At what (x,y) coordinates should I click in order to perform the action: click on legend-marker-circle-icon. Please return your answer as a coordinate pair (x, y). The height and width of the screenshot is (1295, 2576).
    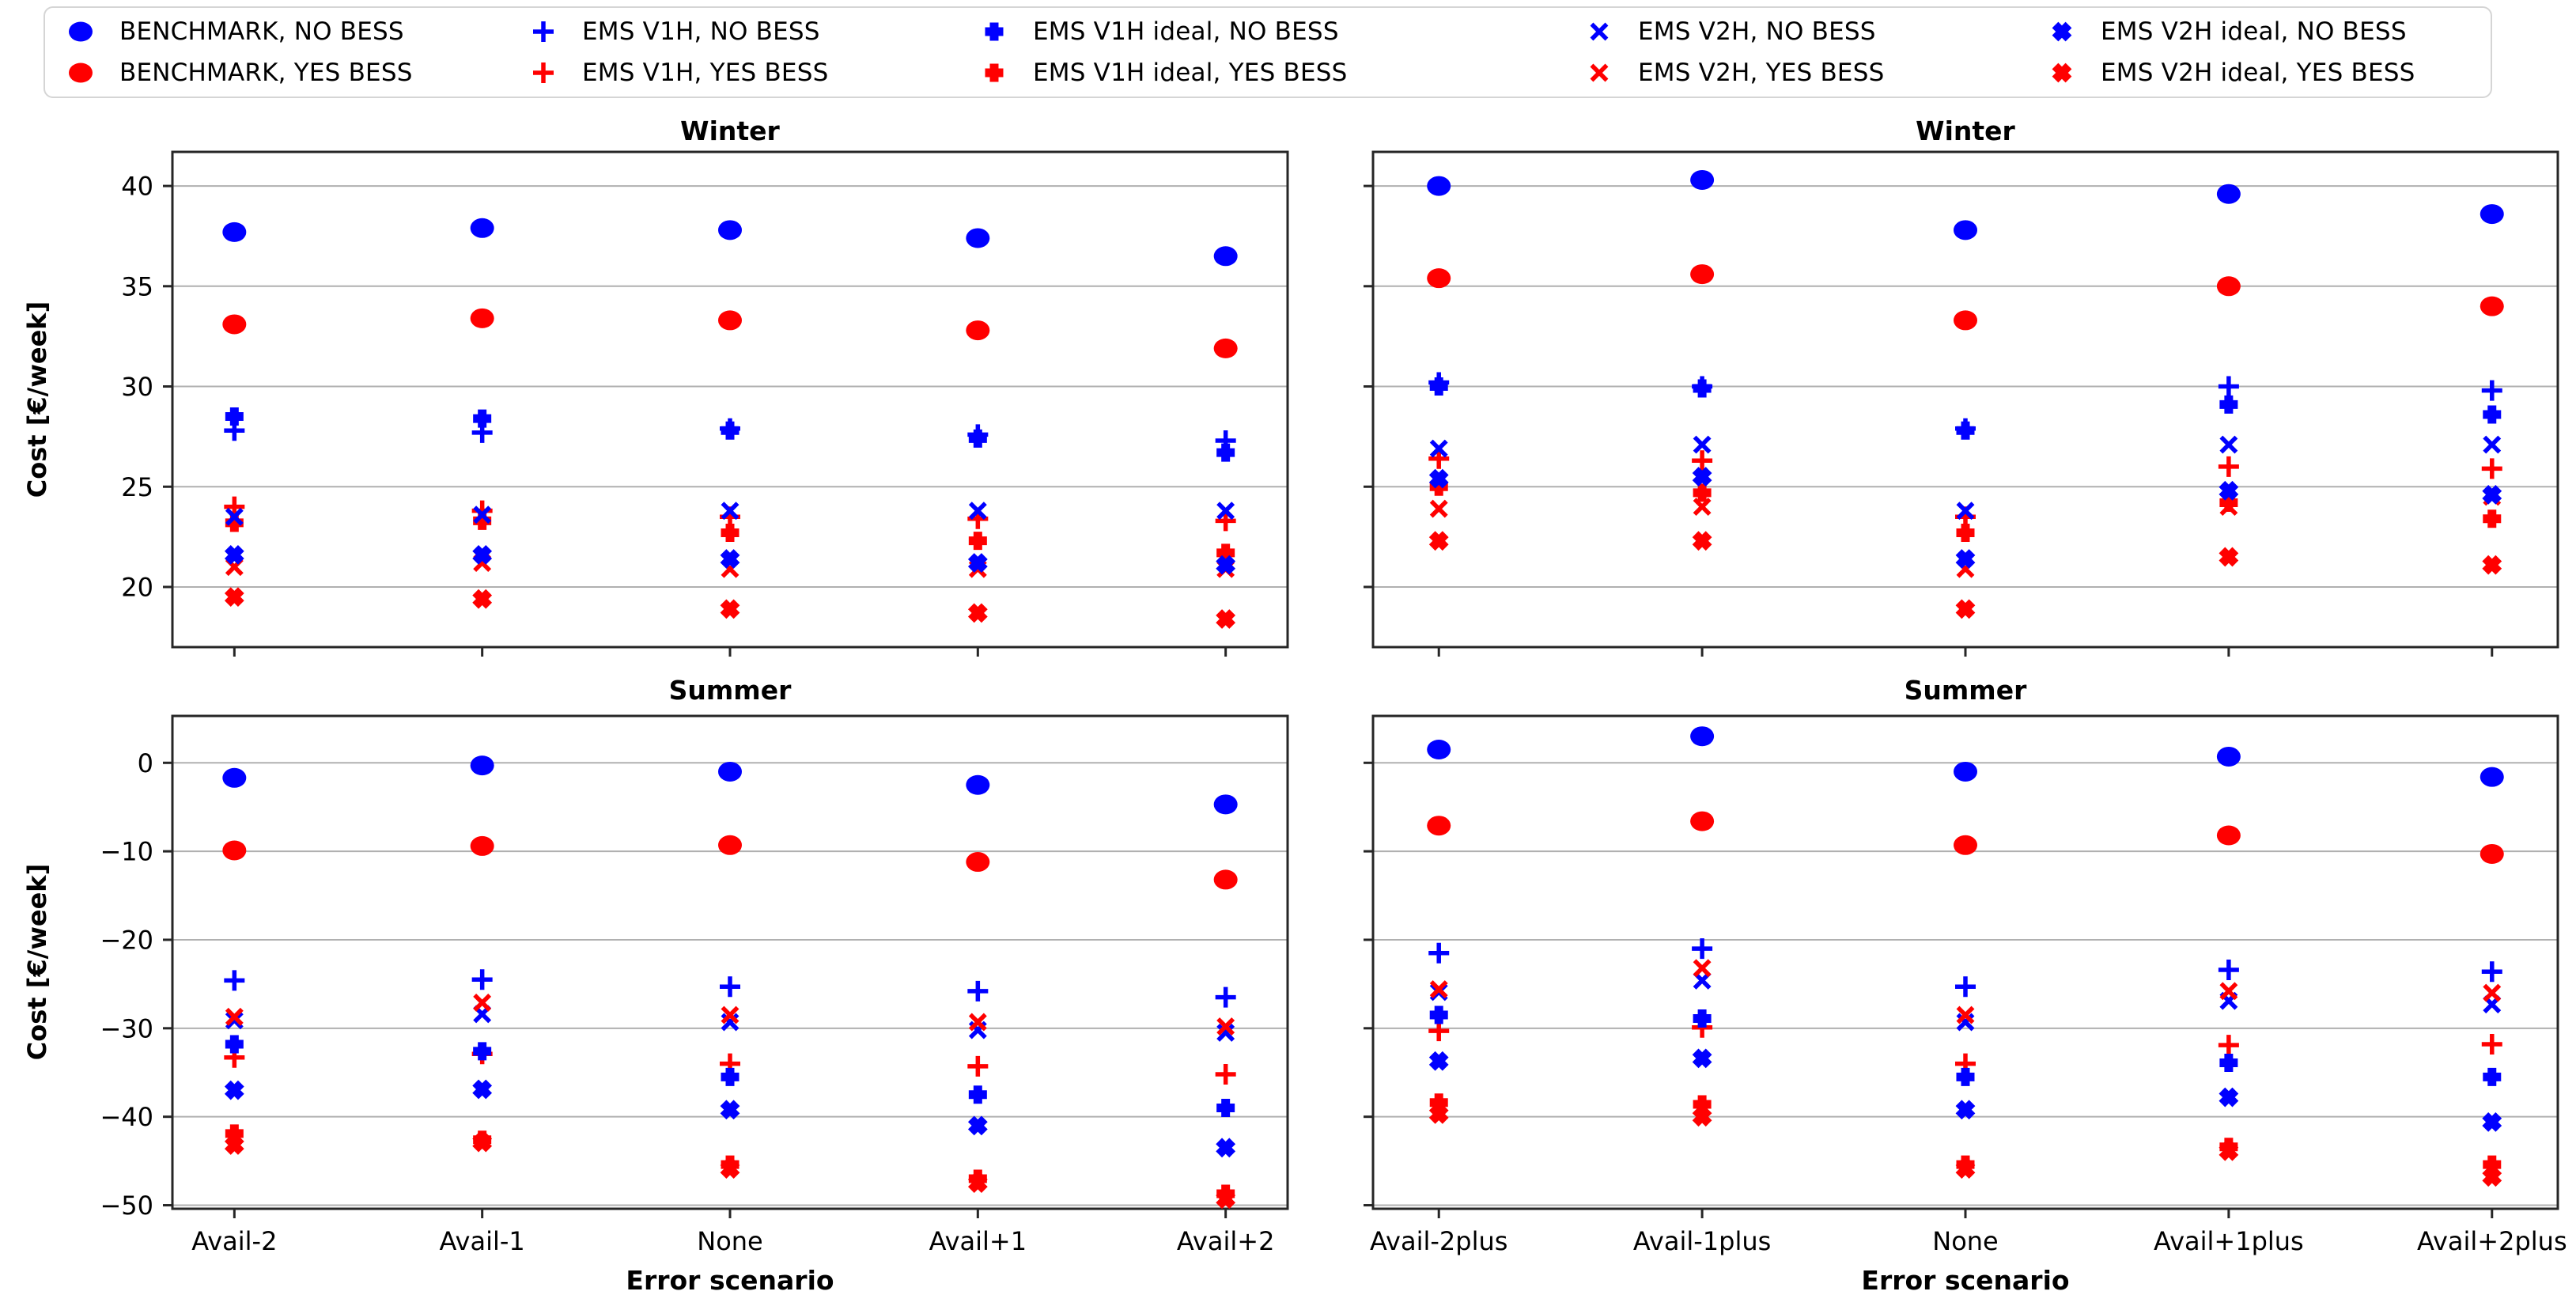
    Looking at the image, I should click on (81, 73).